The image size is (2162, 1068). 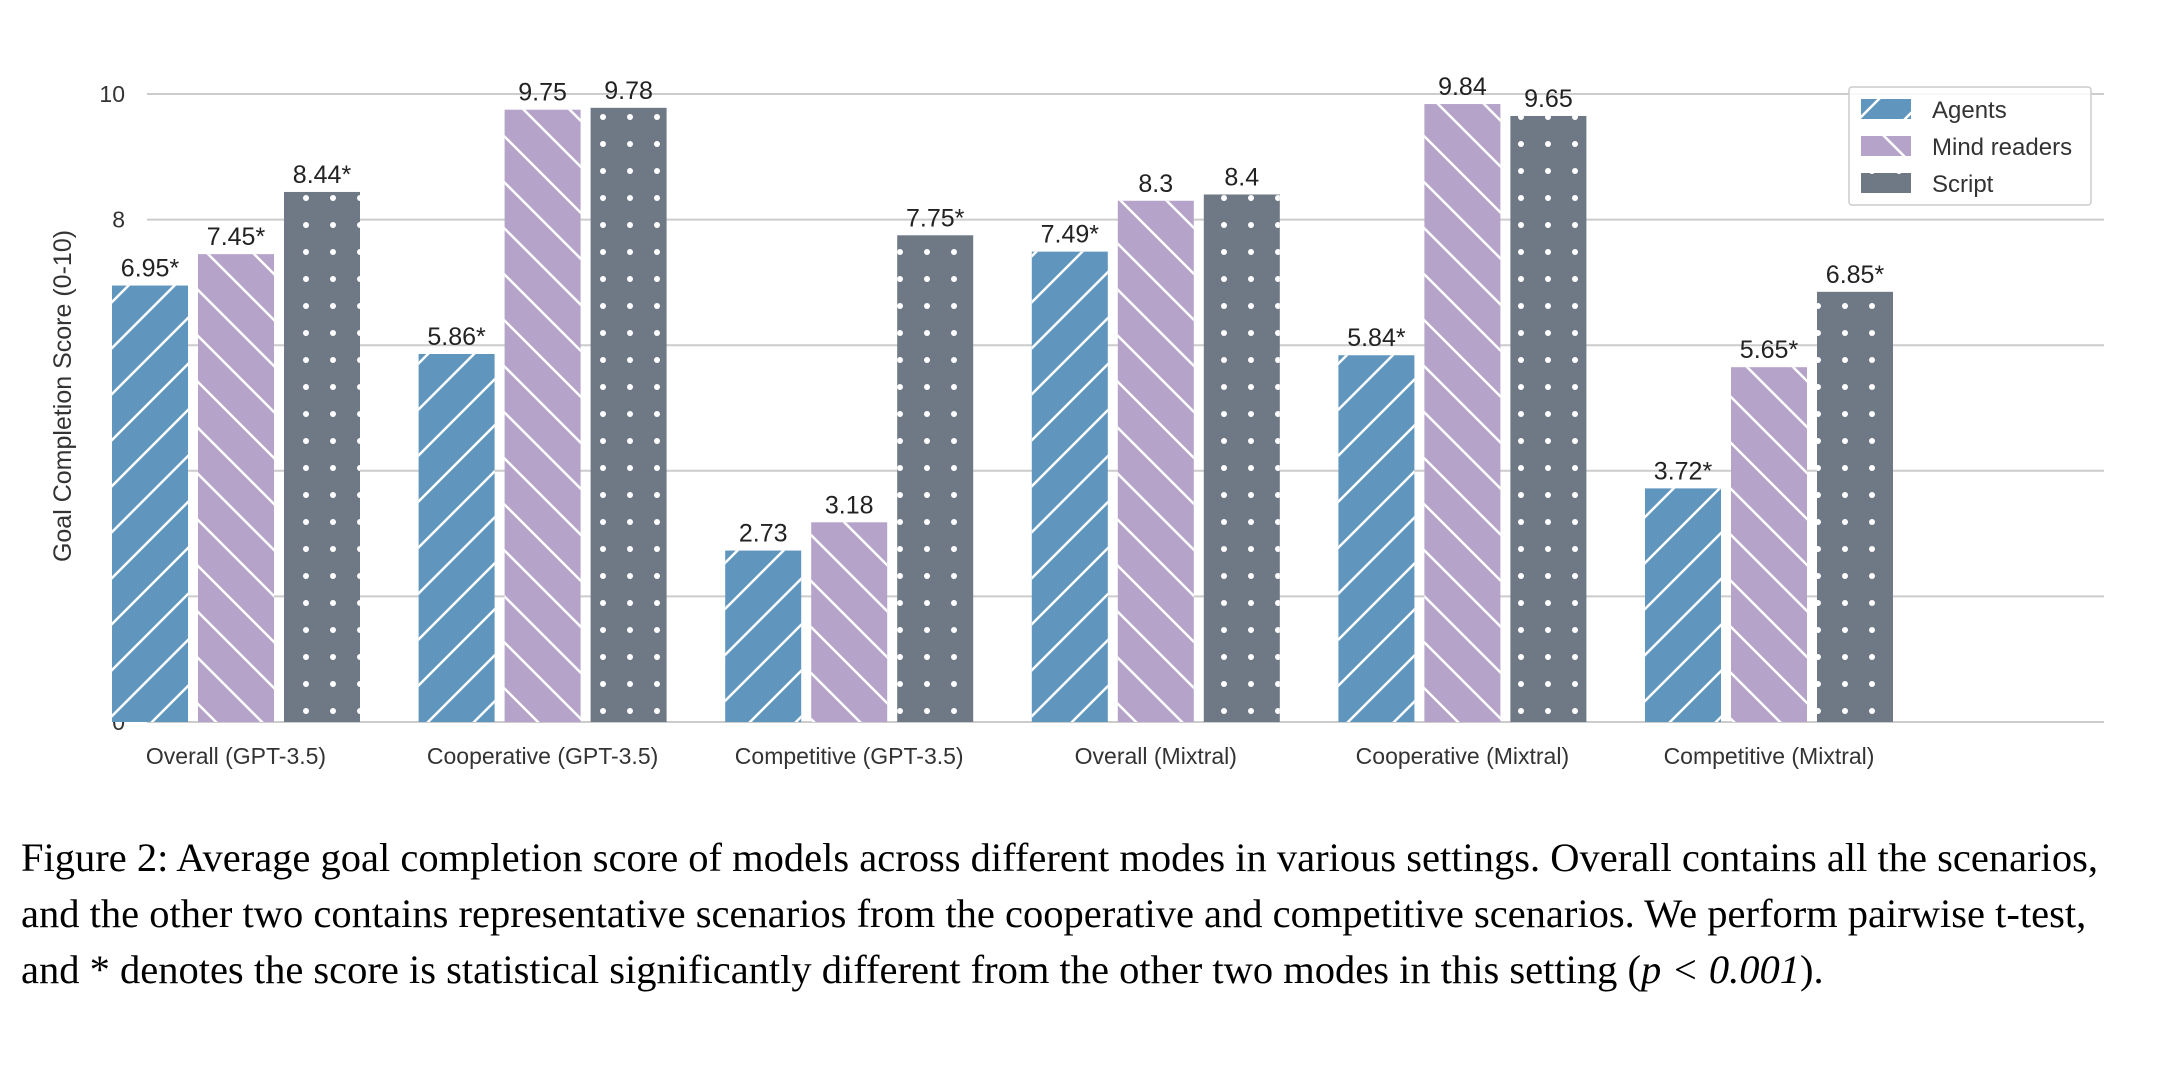 What do you see at coordinates (935, 218) in the screenshot?
I see `value-label-script-competitive-gpt-3-5: 7.75*` at bounding box center [935, 218].